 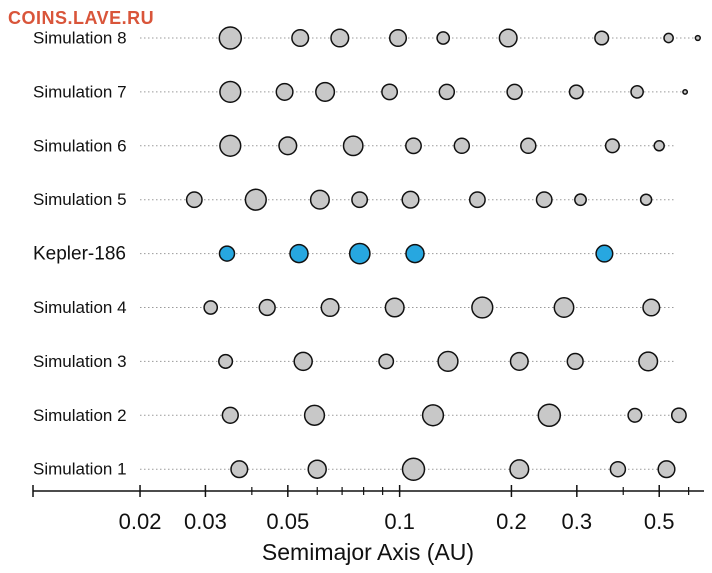 I want to click on row-simulation-7: Simulation 7, so click(x=361, y=92).